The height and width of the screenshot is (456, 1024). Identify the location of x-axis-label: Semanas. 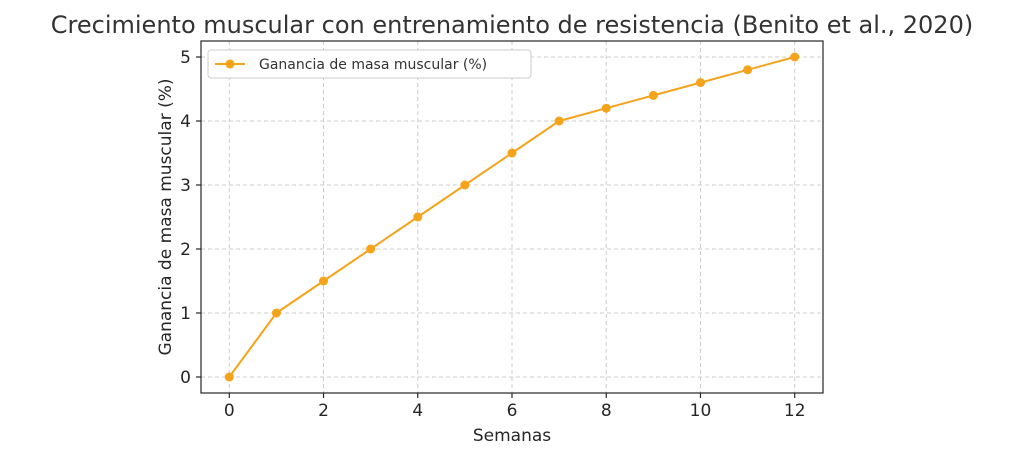
(512, 436).